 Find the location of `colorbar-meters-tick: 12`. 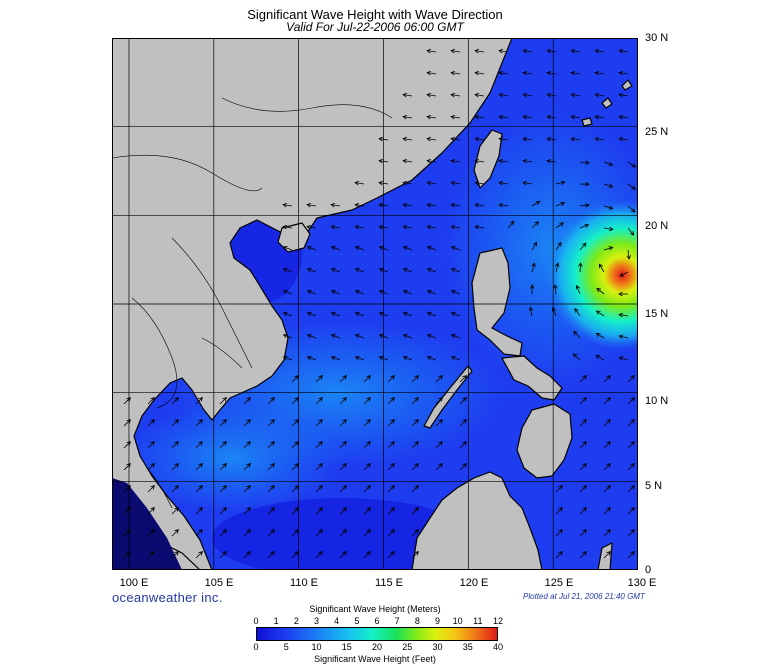

colorbar-meters-tick: 12 is located at coordinates (497, 621).